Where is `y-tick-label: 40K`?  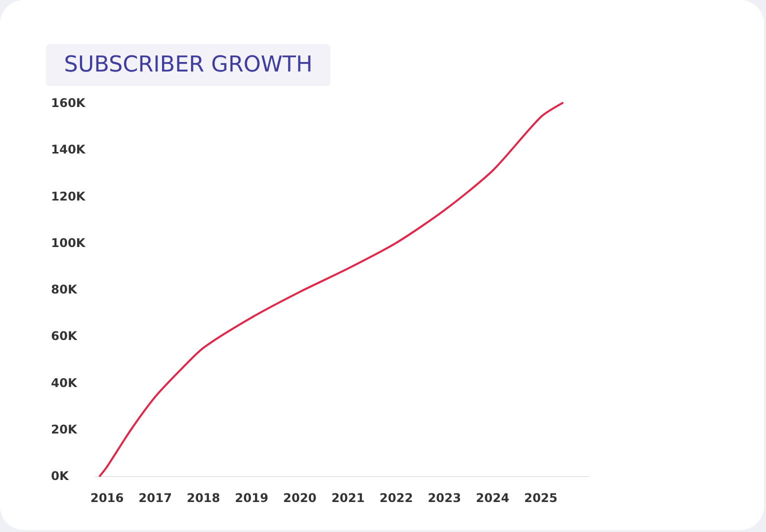 y-tick-label: 40K is located at coordinates (64, 383).